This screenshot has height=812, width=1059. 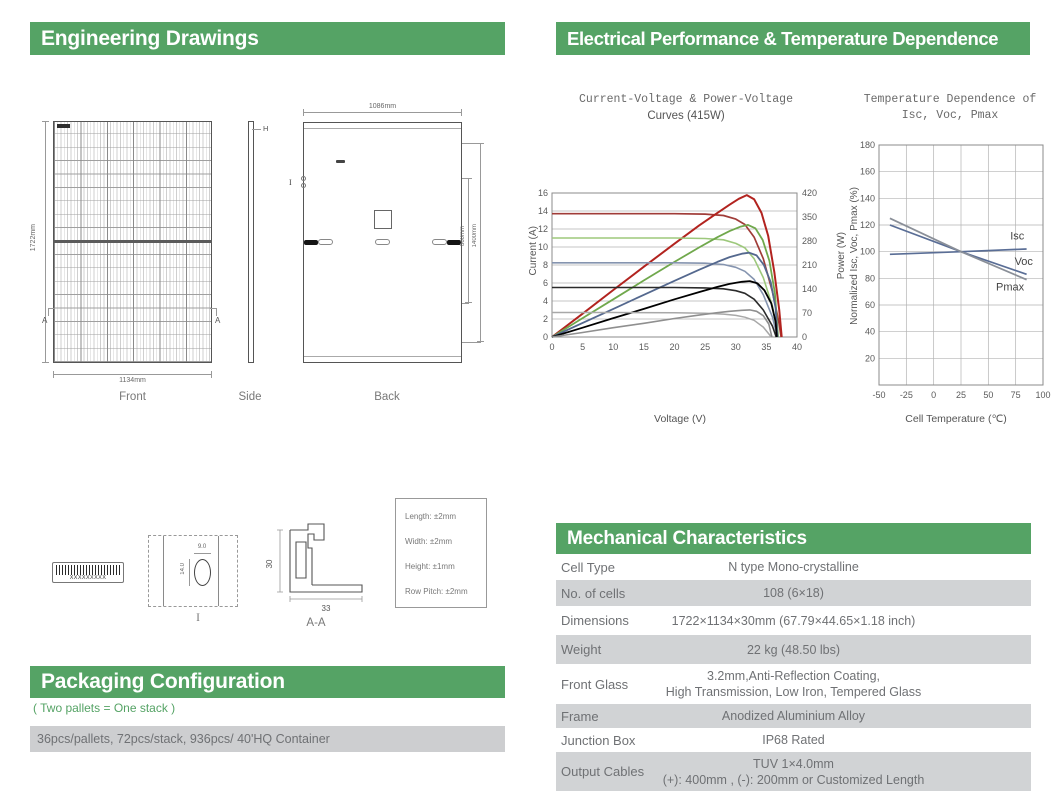 What do you see at coordinates (1017, 237) in the screenshot?
I see `svg-text: Isc` at bounding box center [1017, 237].